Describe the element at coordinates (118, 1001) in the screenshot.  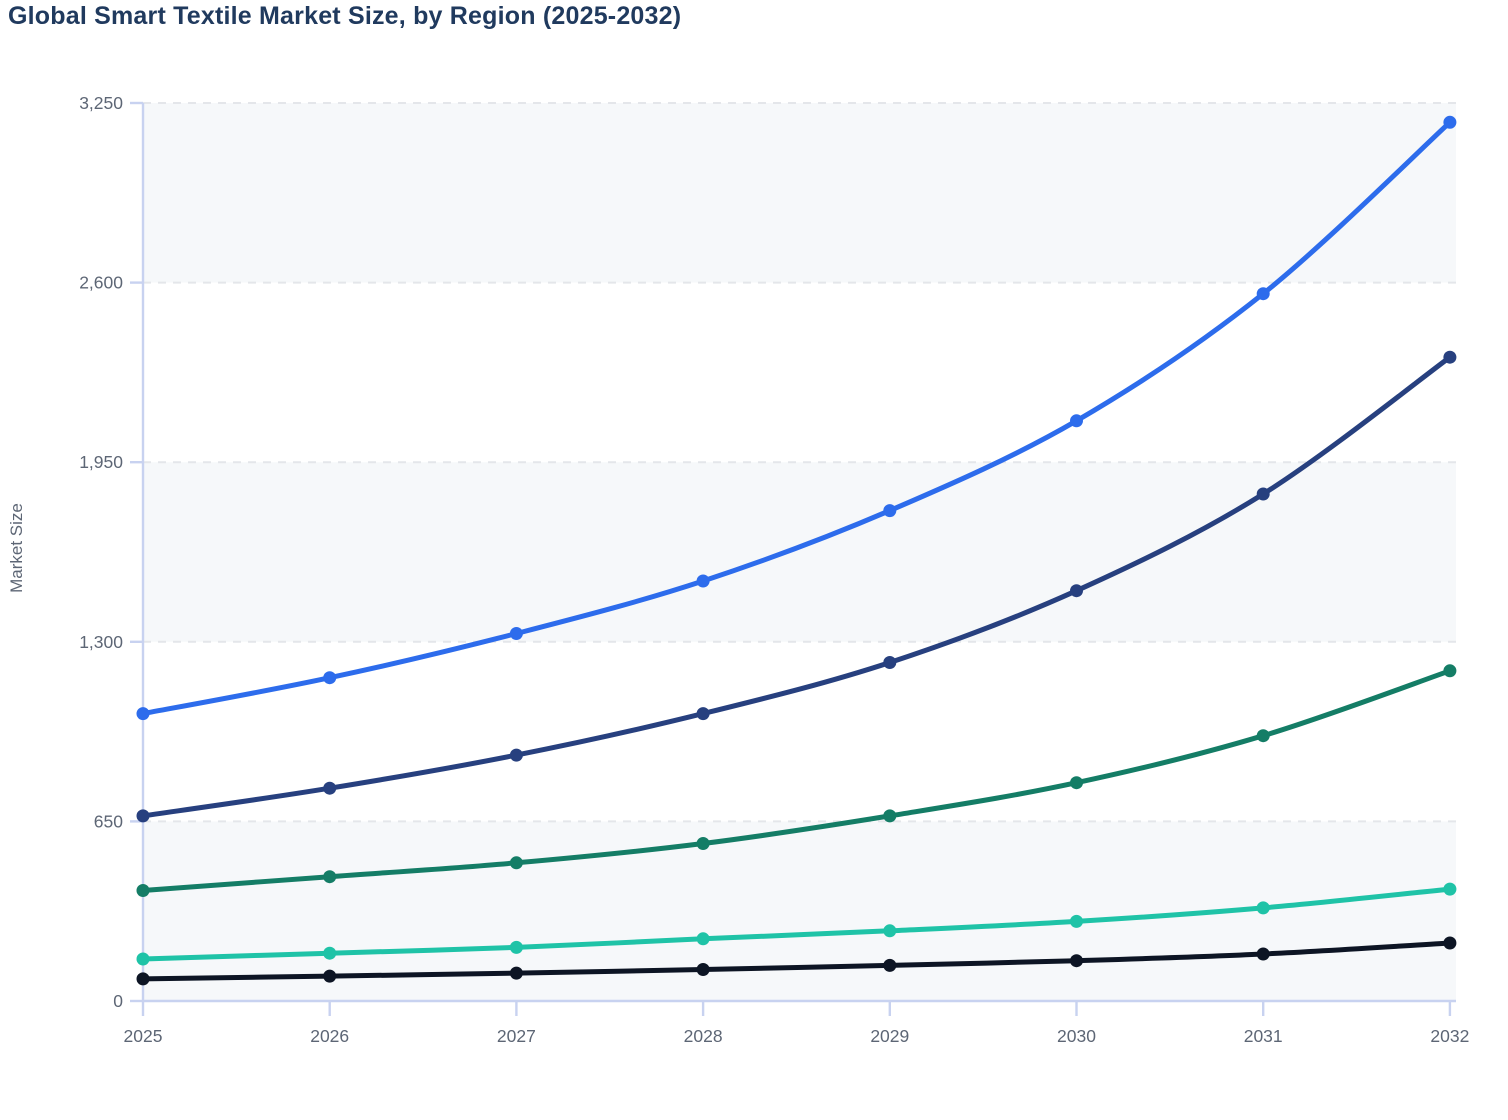
I see `y-tick-label: 0` at that location.